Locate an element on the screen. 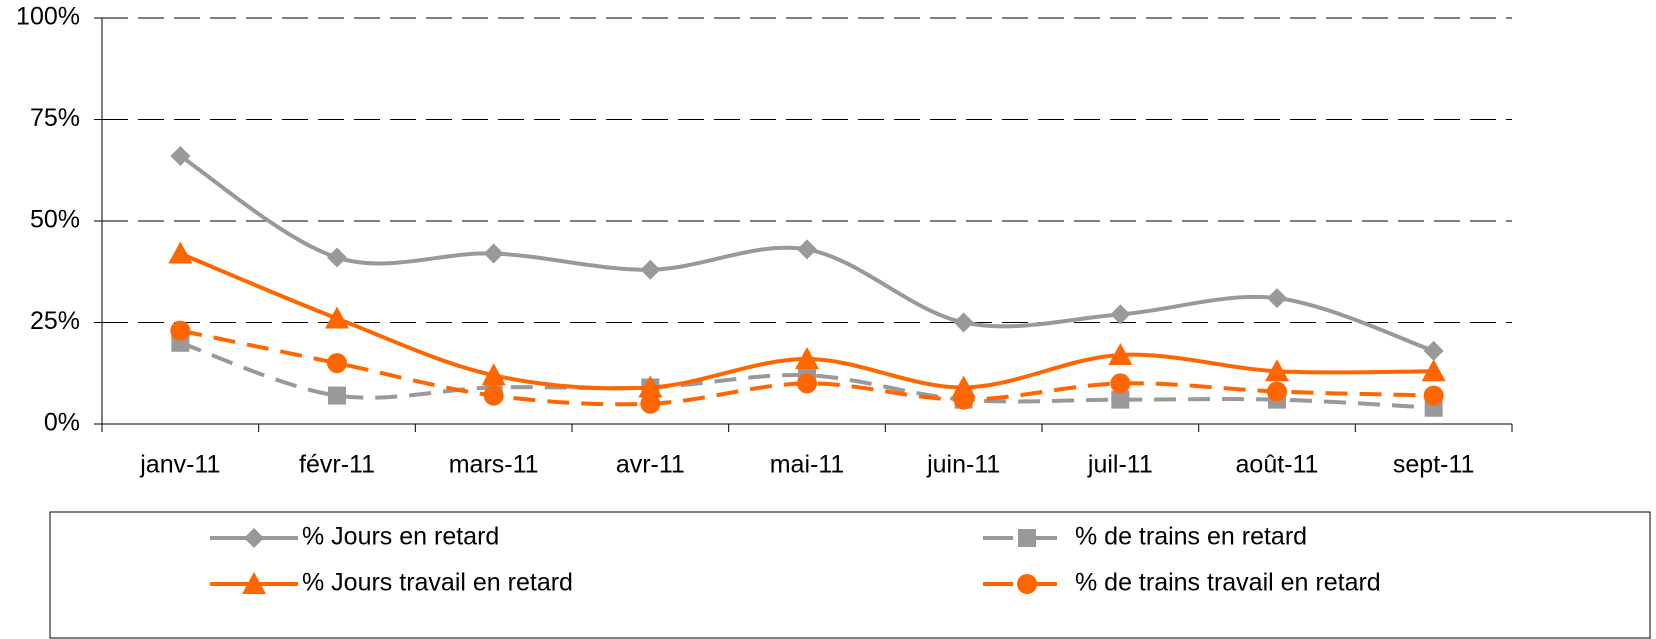 The image size is (1656, 639). y-tick-label: 0% is located at coordinates (62, 423).